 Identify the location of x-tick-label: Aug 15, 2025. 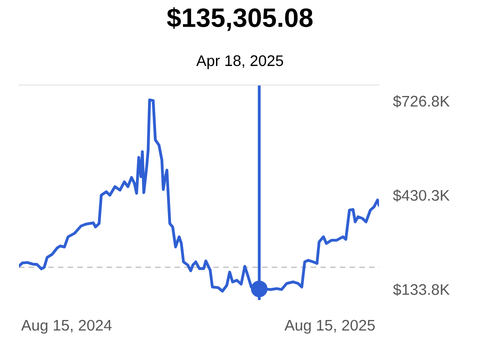
(329, 327).